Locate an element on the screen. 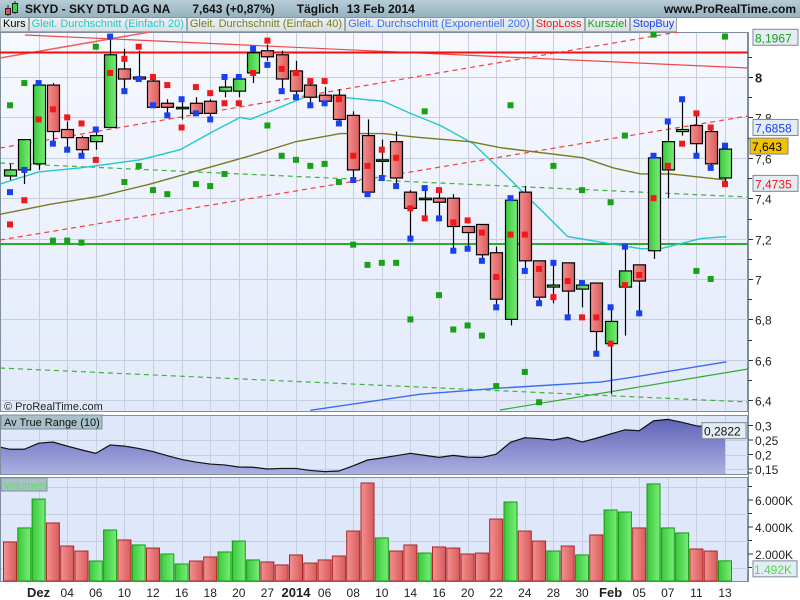  legend-kursziel: Kursziel is located at coordinates (607, 25).